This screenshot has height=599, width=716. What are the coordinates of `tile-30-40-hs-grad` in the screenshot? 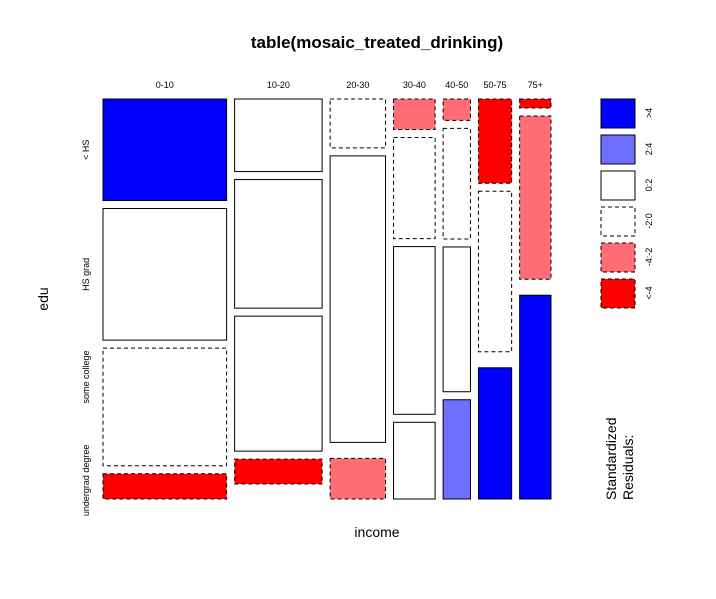 It's located at (414, 188).